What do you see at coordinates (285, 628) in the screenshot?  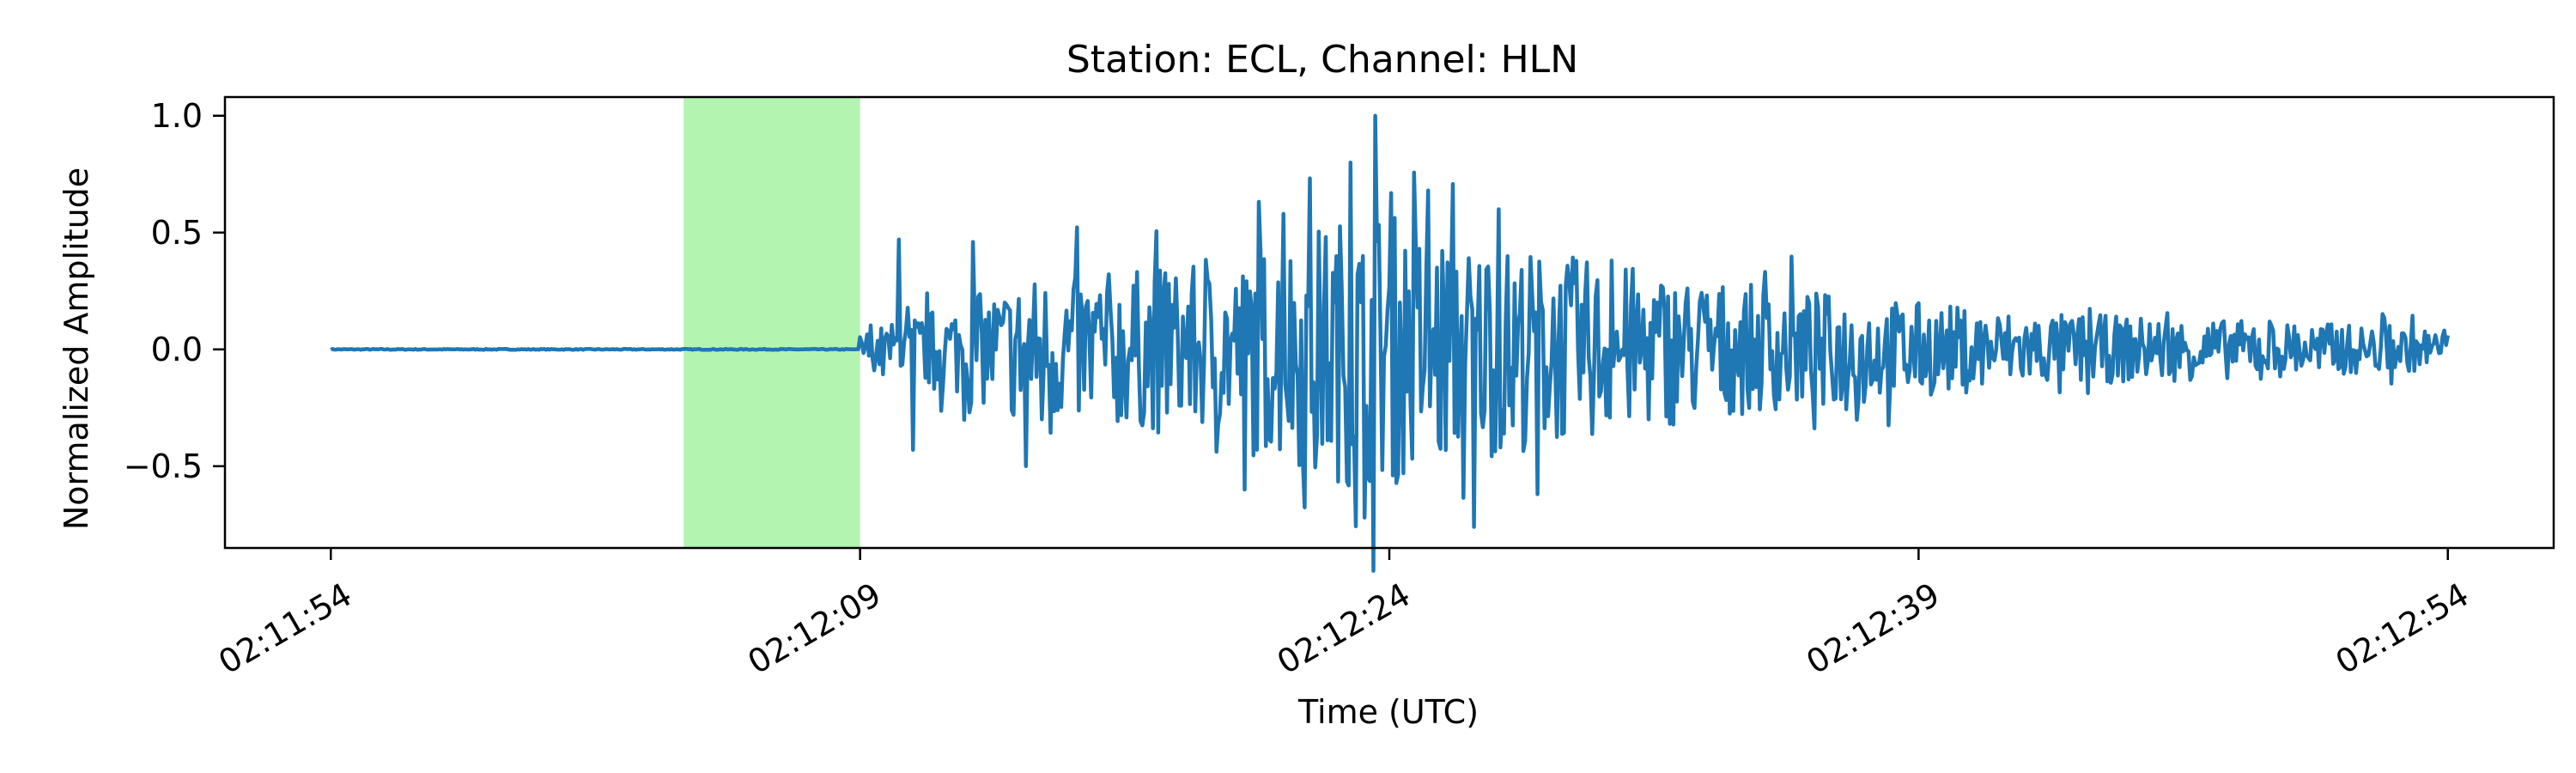 I see `x-tick-label: 02:11:54` at bounding box center [285, 628].